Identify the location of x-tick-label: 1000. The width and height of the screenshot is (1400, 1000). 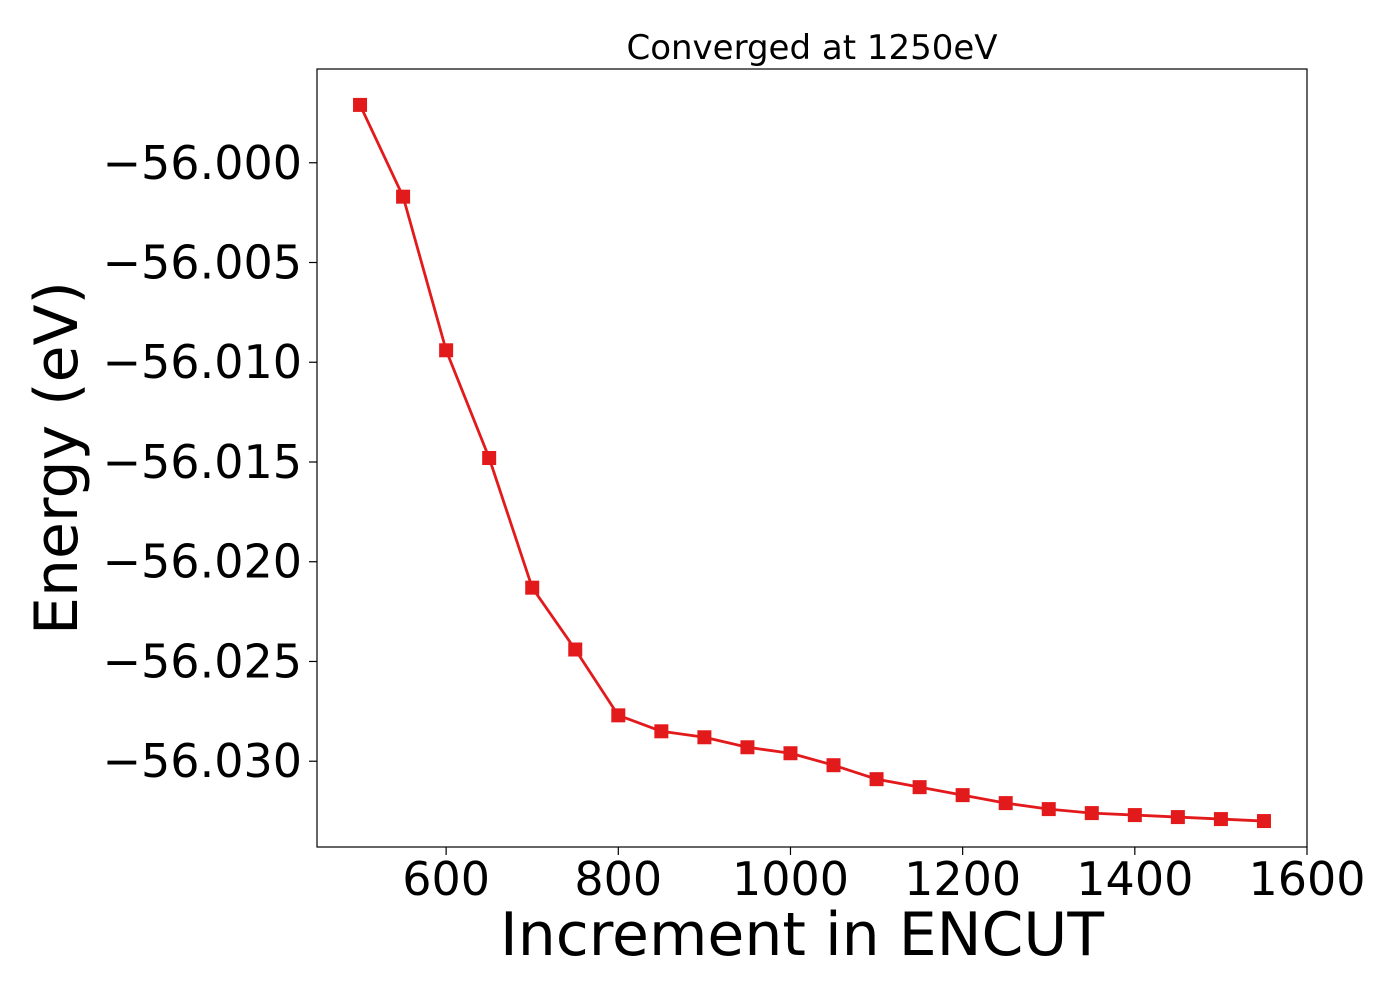
(790, 879).